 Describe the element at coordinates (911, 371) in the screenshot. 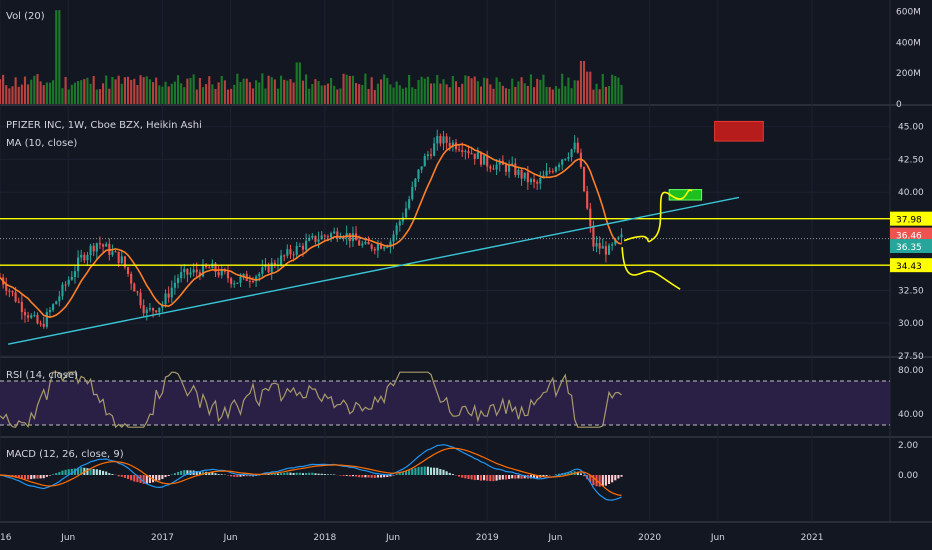

I see `rsi-tick-label: 80.00` at that location.